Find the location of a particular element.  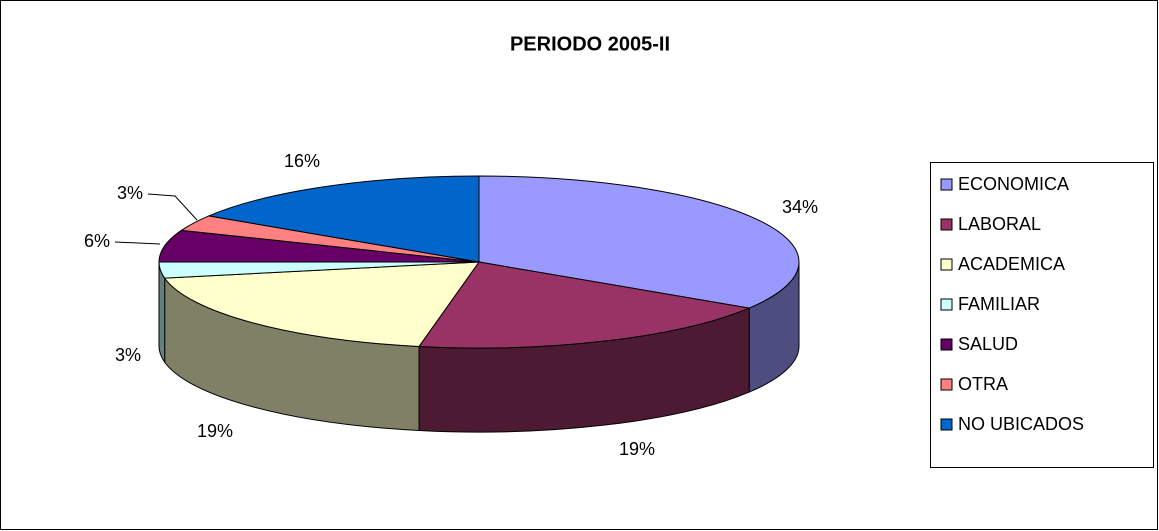

legend-label: ACADEMICA is located at coordinates (1011, 264).